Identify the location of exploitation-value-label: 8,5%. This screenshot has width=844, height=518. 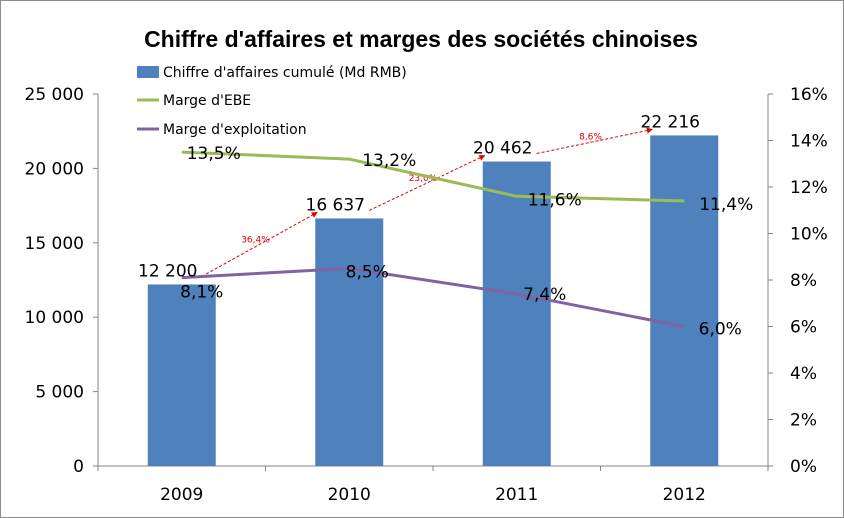
(367, 272).